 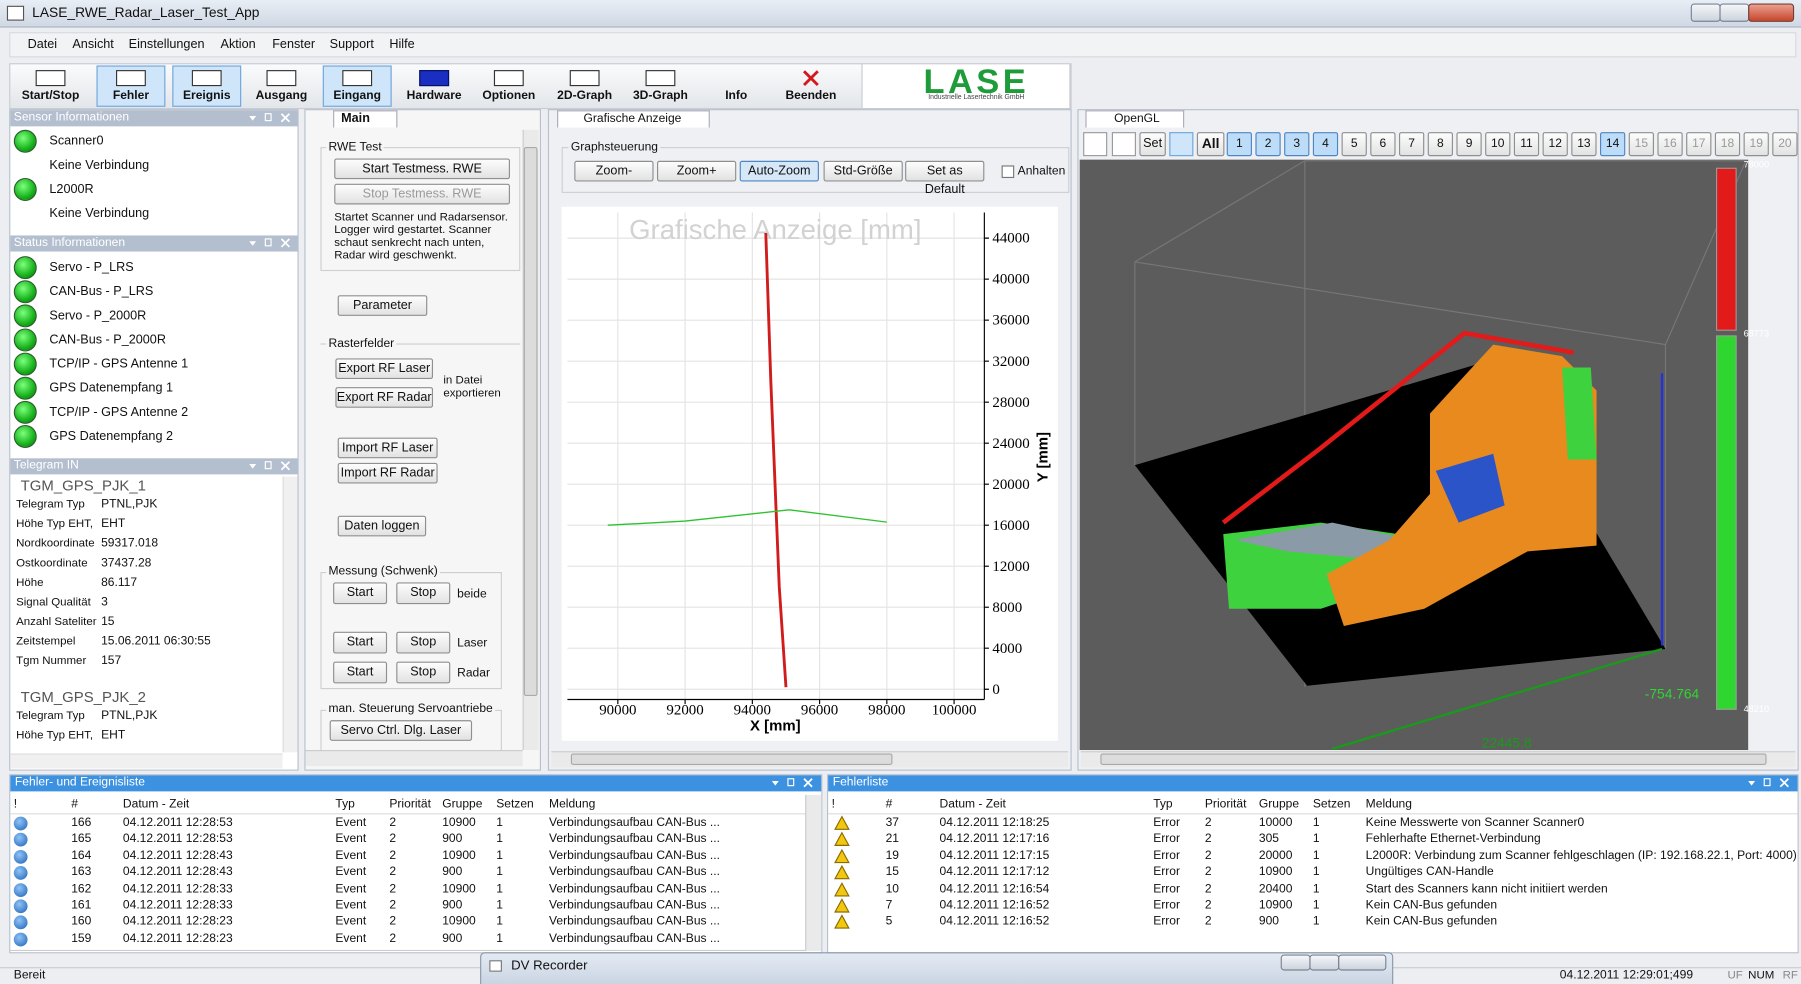 What do you see at coordinates (1354, 144) in the screenshot?
I see `view-button: 5` at bounding box center [1354, 144].